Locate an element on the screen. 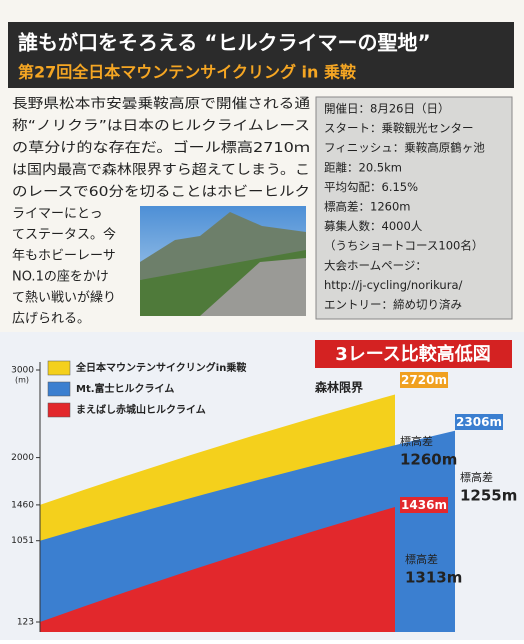 The height and width of the screenshot is (644, 524). info-item: （うちショートコース100名） is located at coordinates (403, 246).